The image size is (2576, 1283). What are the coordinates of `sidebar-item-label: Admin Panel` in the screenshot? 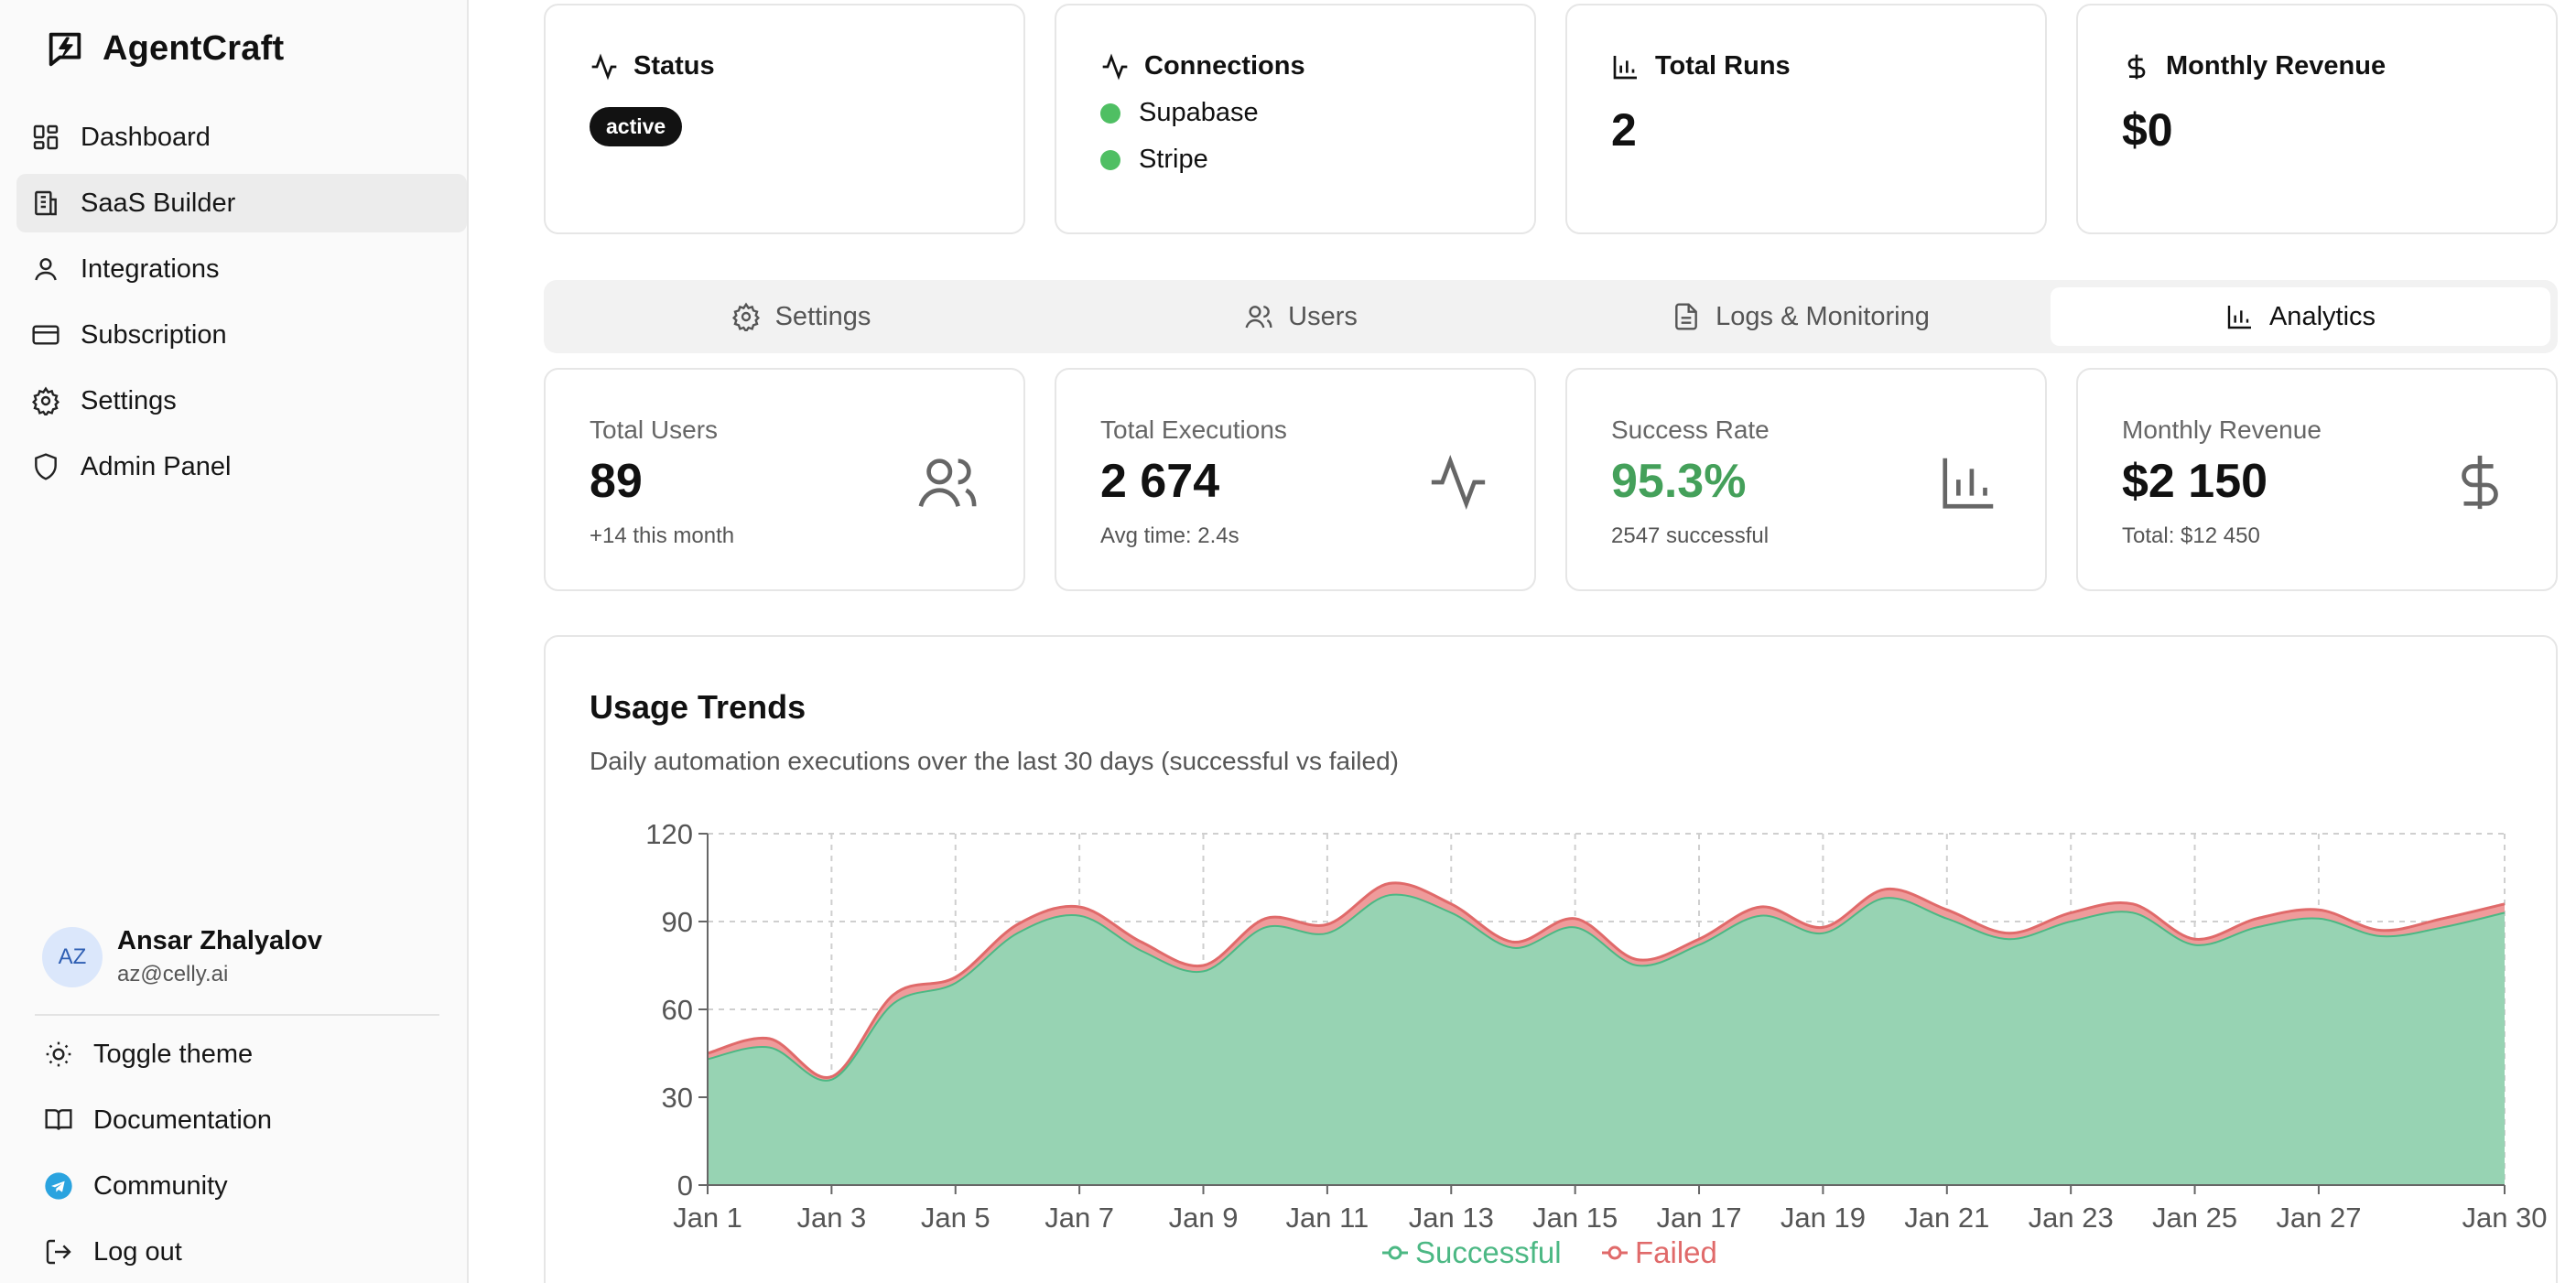 It's located at (156, 466).